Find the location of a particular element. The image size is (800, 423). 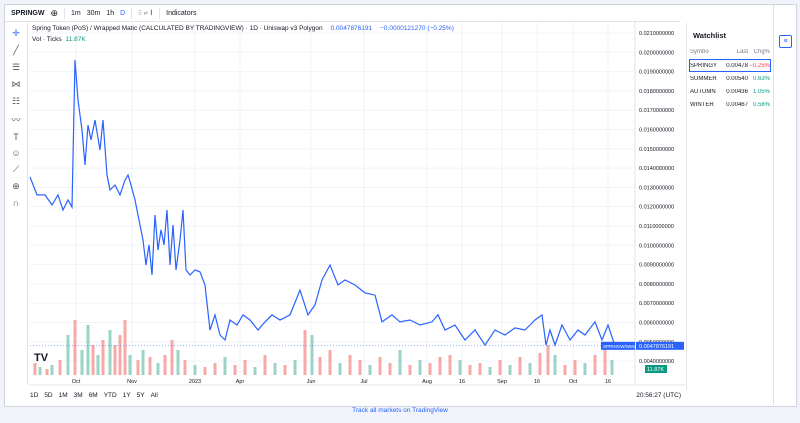

tool-list: ✛ ╱ ☰ ⋈ ☷ 〰 T ☺ ⟋ ⊕ ∩ is located at coordinates (16, 115).